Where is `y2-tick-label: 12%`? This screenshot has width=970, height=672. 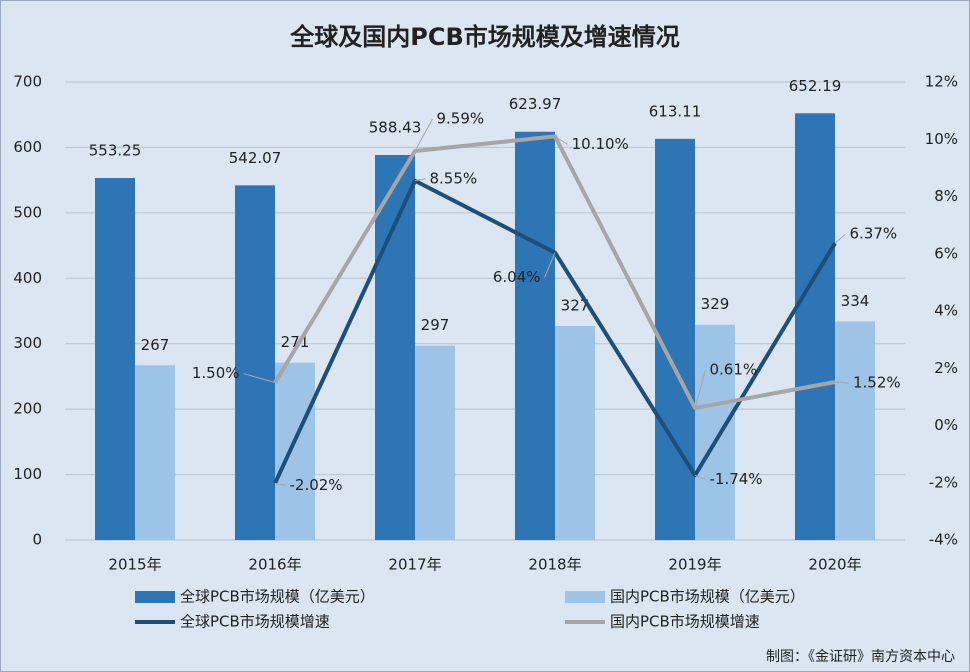
y2-tick-label: 12% is located at coordinates (941, 82).